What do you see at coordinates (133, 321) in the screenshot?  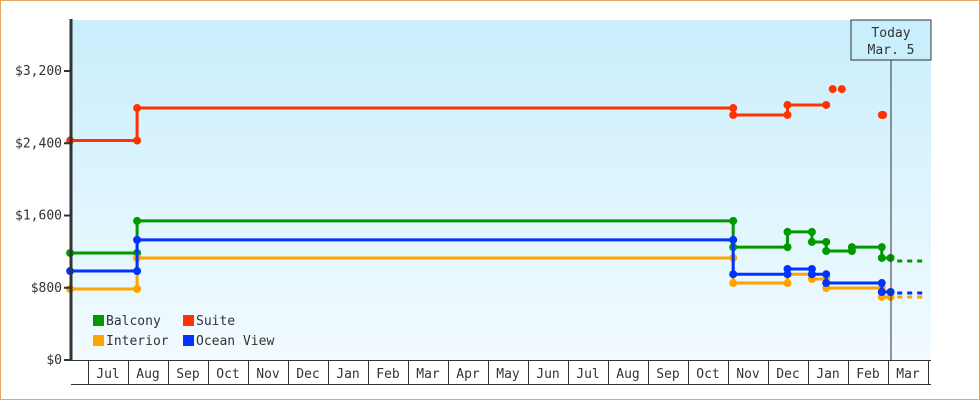 I see `legend-label: Balcony` at bounding box center [133, 321].